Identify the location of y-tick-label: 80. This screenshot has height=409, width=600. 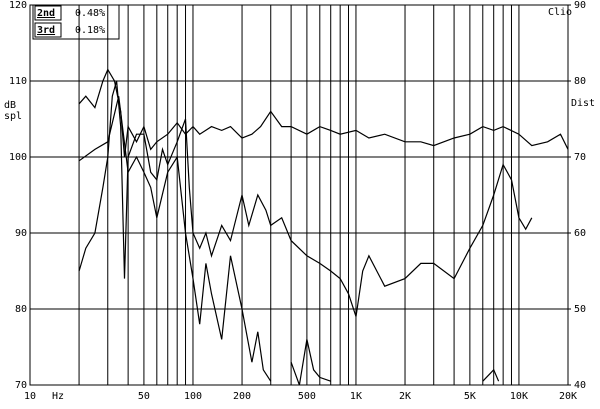
(21, 309).